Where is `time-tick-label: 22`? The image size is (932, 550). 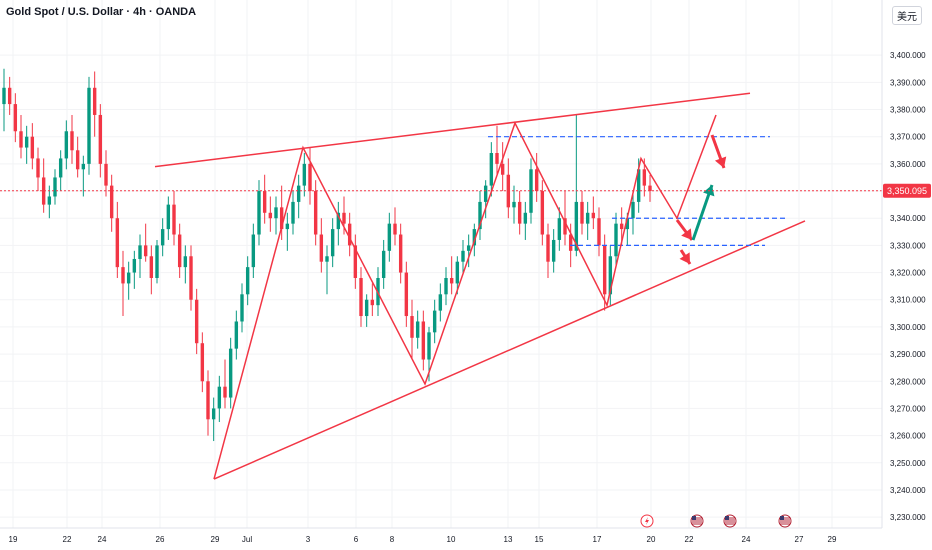 time-tick-label: 22 is located at coordinates (67, 539).